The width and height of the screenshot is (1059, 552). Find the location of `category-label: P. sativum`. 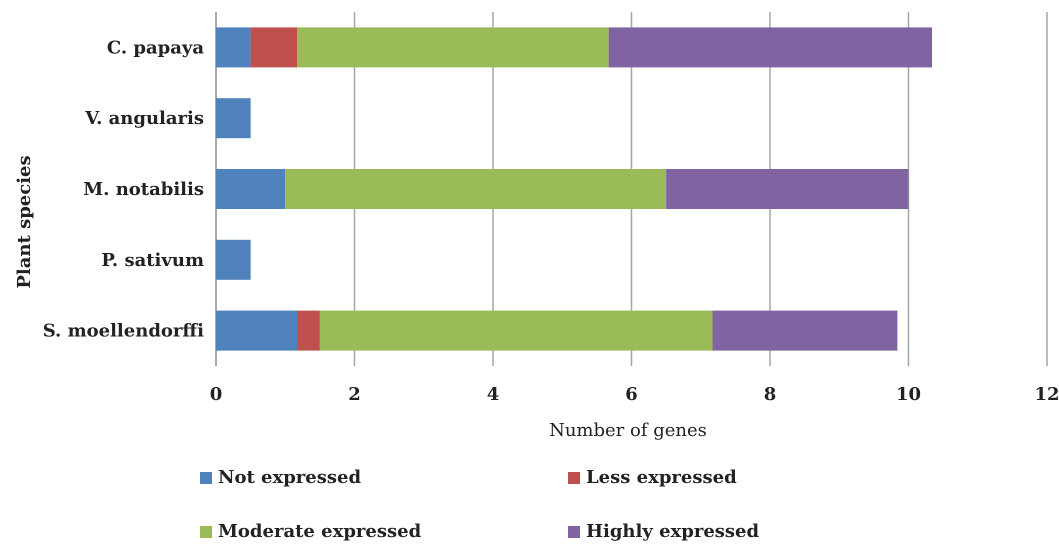

category-label: P. sativum is located at coordinates (152, 260).